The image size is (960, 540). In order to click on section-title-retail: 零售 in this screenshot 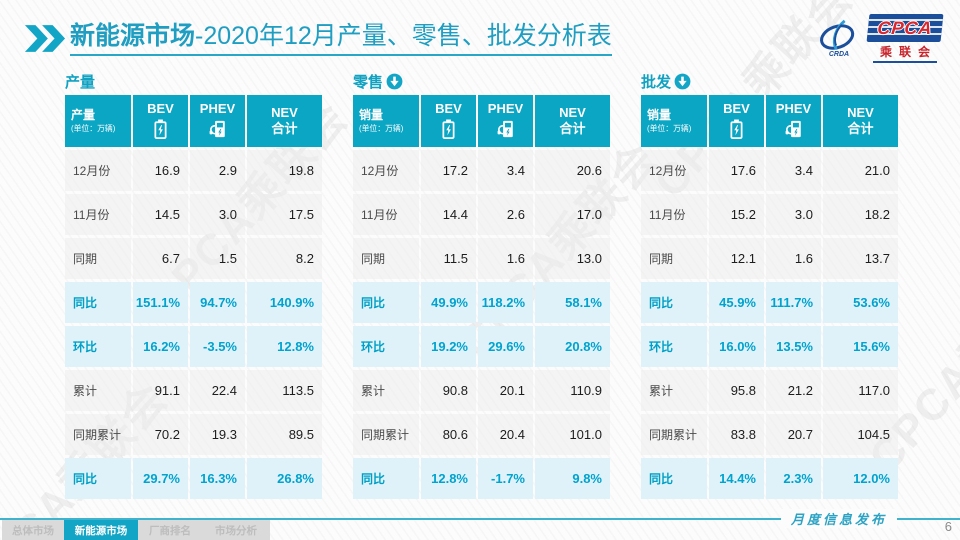, I will do `click(481, 81)`.